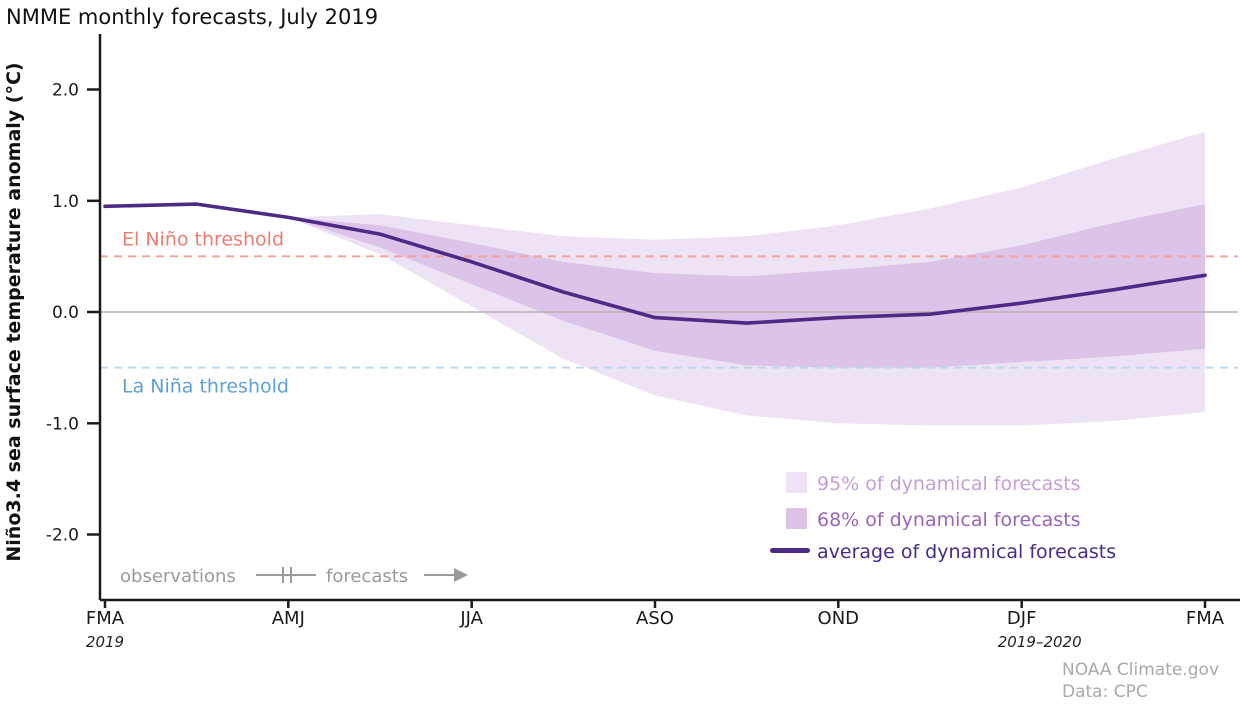  Describe the element at coordinates (839, 618) in the screenshot. I see `x-tick-label: OND` at that location.